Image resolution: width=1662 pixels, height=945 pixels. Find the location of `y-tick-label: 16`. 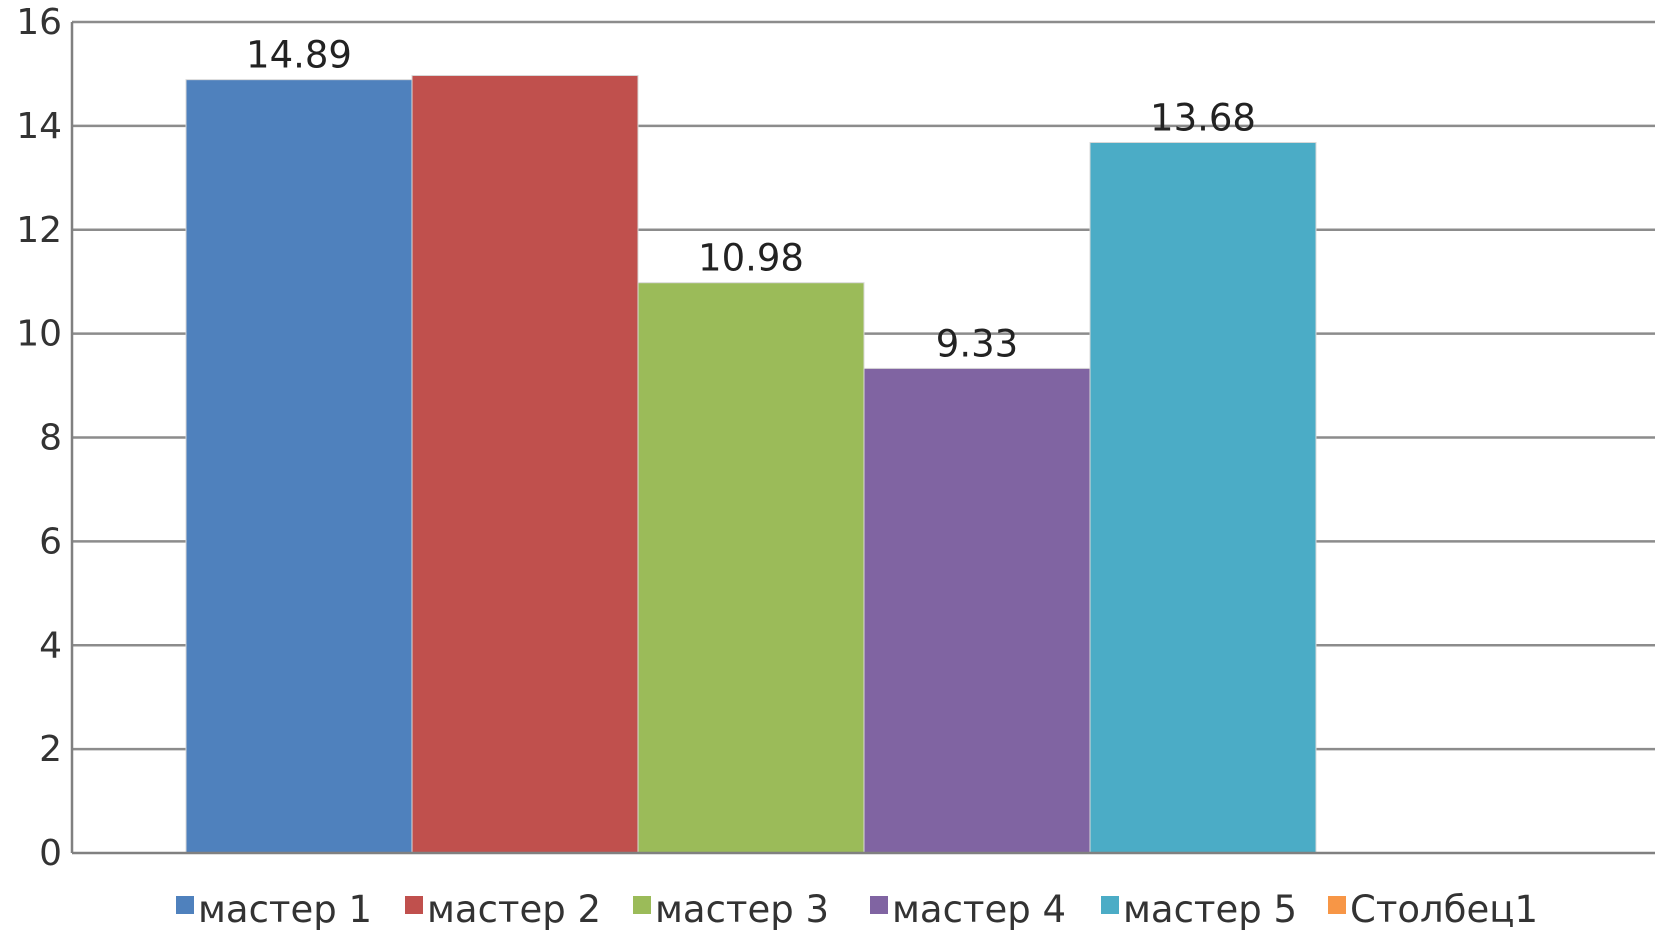

y-tick-label: 16 is located at coordinates (39, 22).